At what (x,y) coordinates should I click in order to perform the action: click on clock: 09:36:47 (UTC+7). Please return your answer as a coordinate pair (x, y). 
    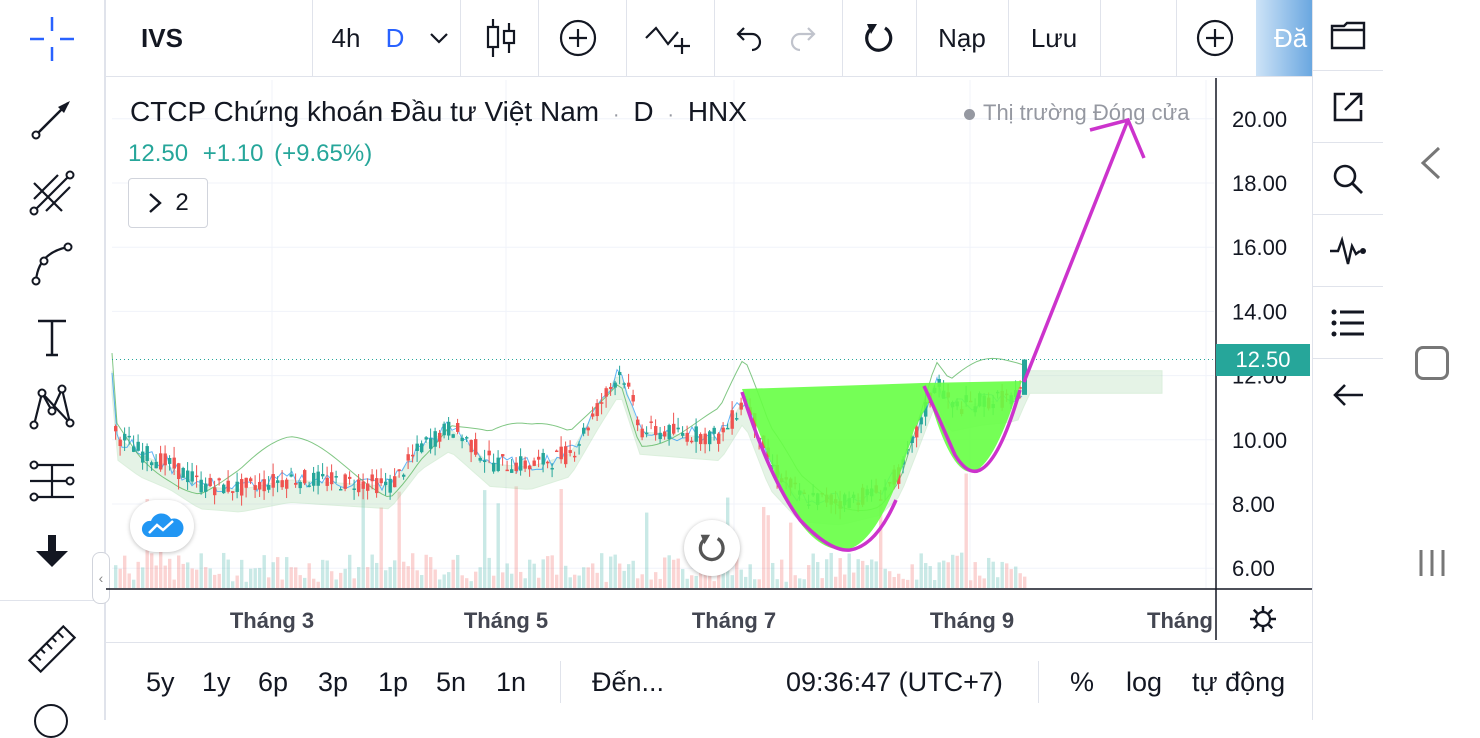
    Looking at the image, I should click on (894, 681).